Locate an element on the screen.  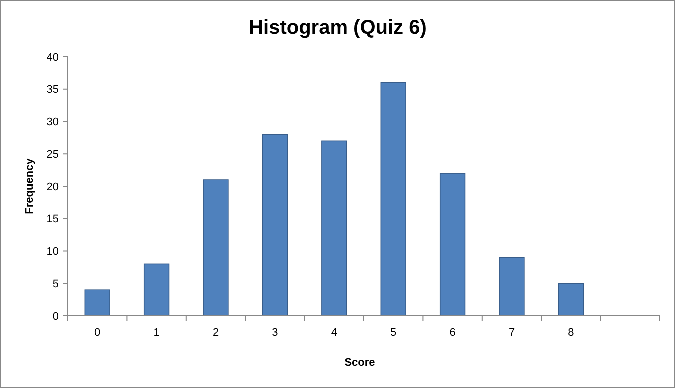
y-tick-label: 25 is located at coordinates (52, 154).